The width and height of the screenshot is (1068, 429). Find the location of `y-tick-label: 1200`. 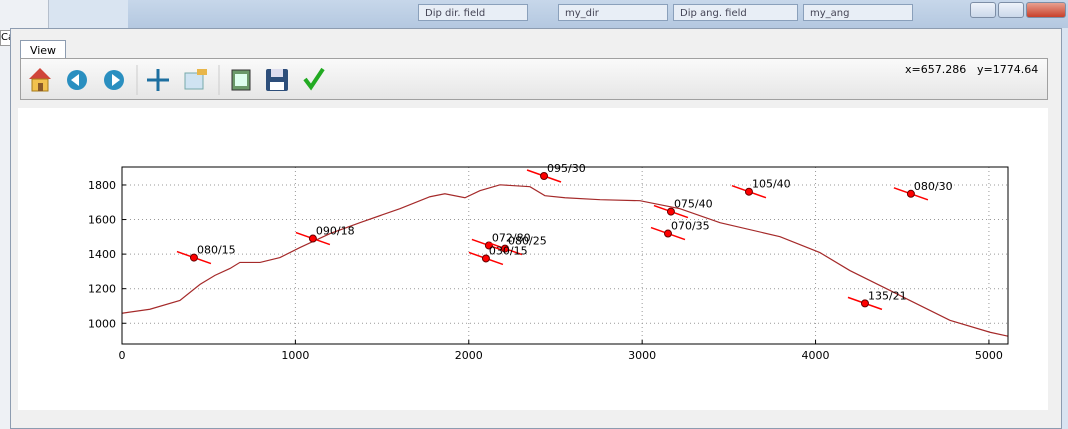

y-tick-label: 1200 is located at coordinates (102, 289).